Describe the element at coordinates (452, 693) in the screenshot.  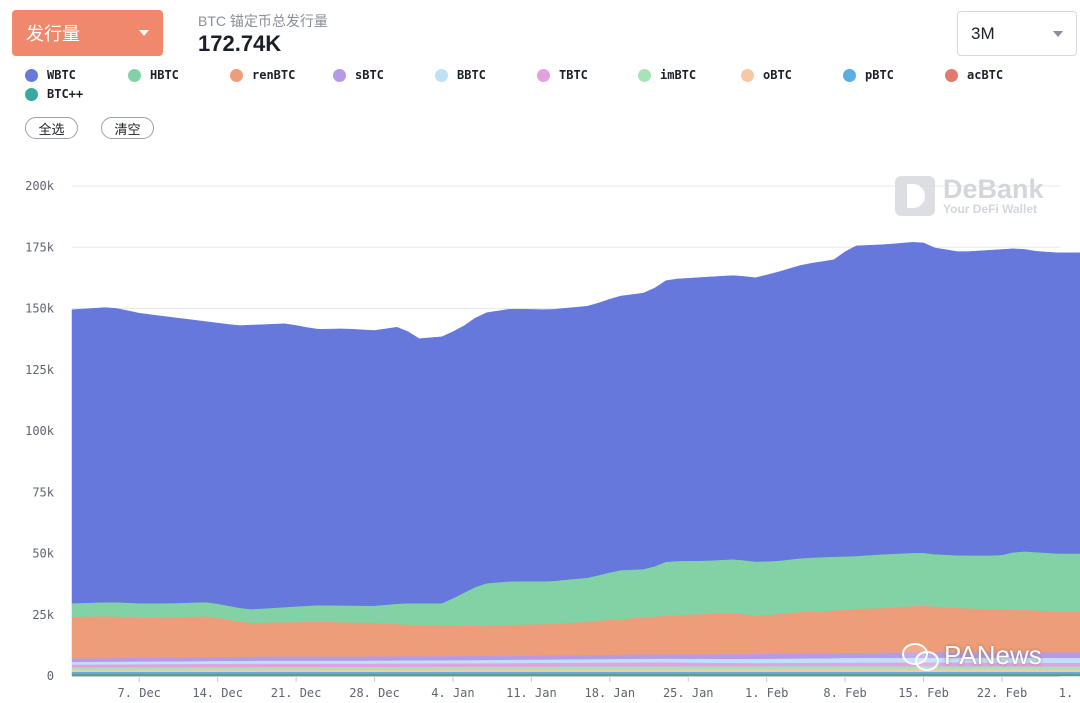
I see `x-tick-label: 4. Jan` at that location.